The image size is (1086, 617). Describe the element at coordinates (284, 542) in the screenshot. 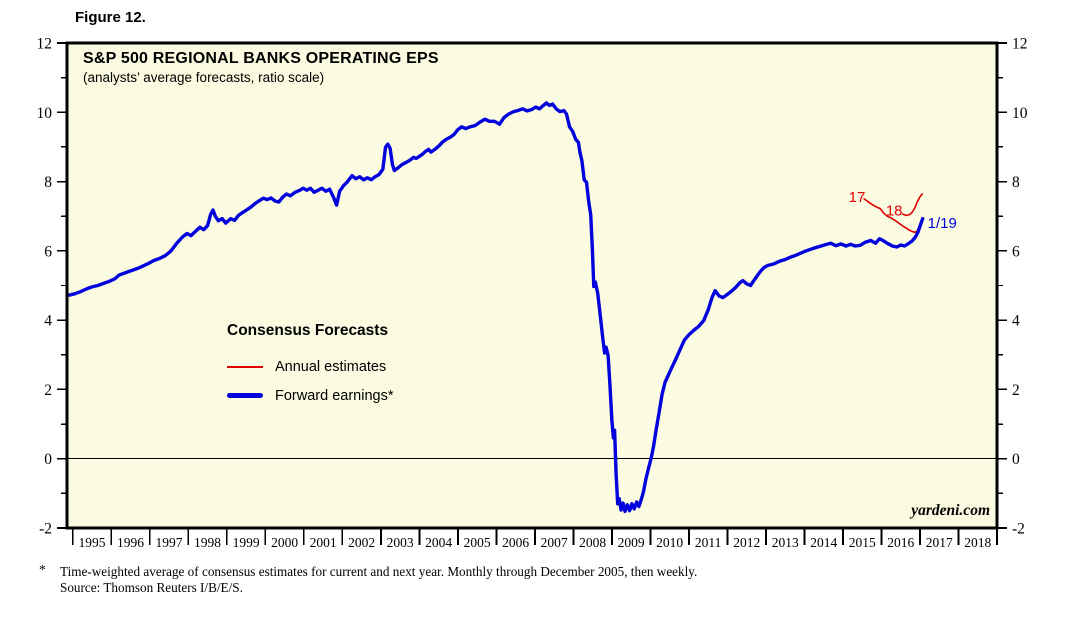

I see `svg-text: 2000` at that location.